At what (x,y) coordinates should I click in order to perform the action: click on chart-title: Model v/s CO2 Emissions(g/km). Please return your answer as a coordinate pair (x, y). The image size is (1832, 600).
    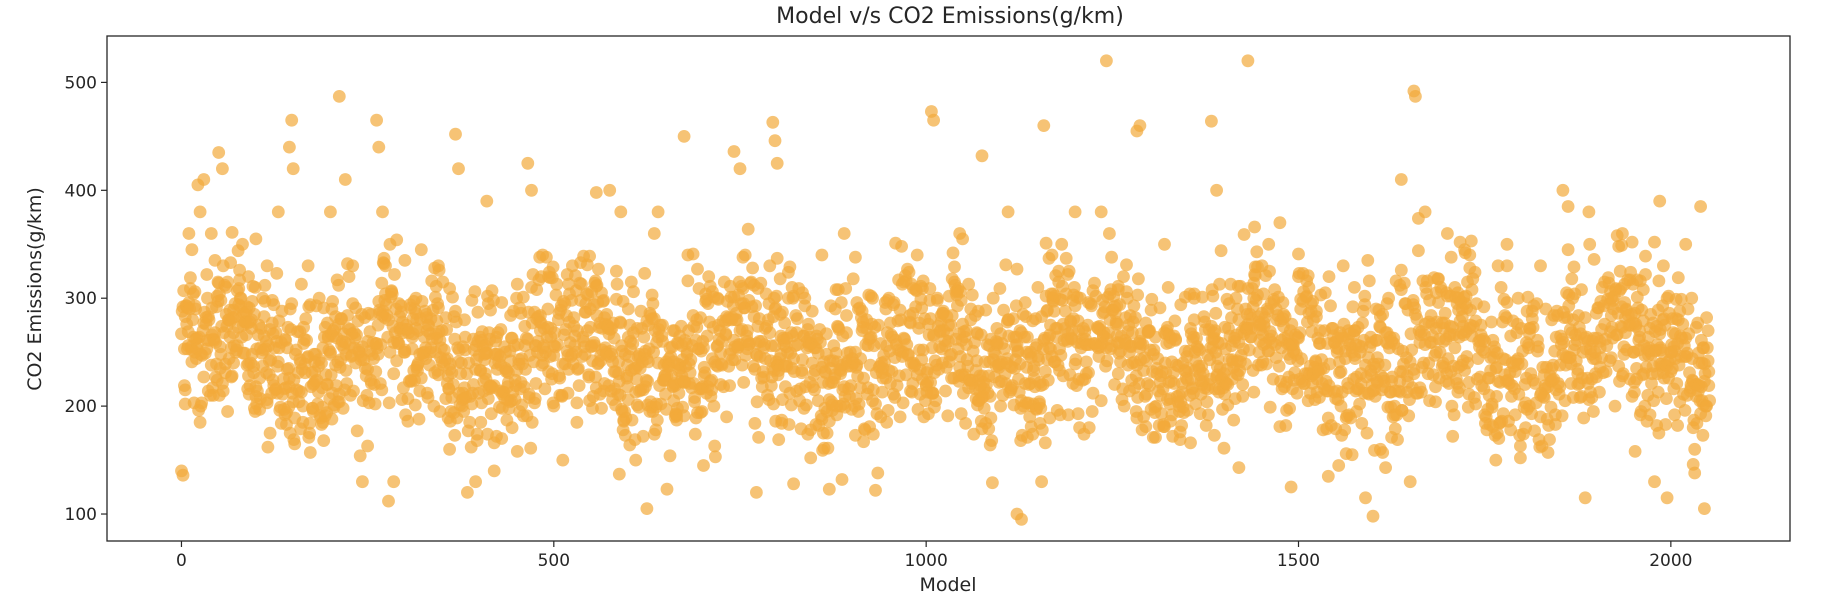
    Looking at the image, I should click on (950, 16).